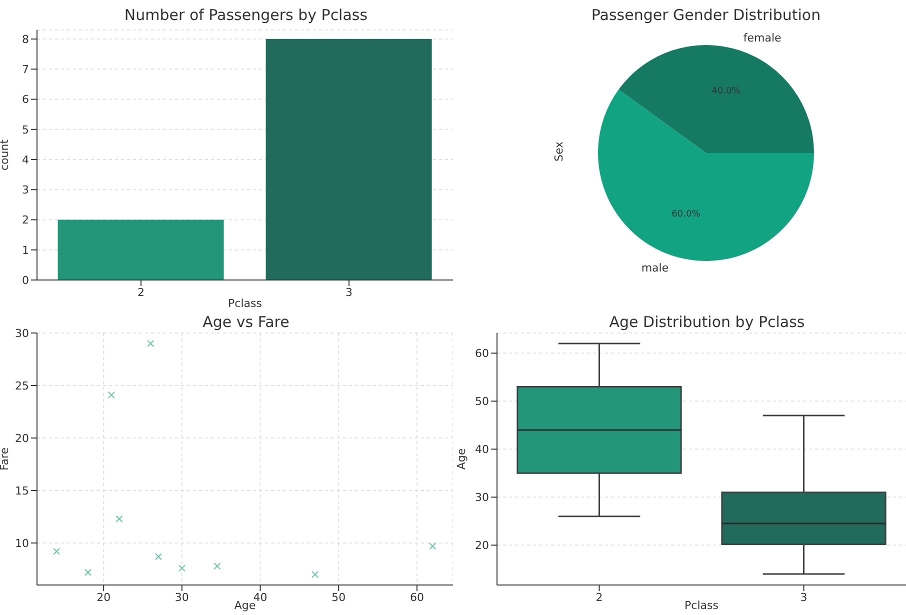 The image size is (906, 615). What do you see at coordinates (482, 353) in the screenshot?
I see `y-tick-label: 60` at bounding box center [482, 353].